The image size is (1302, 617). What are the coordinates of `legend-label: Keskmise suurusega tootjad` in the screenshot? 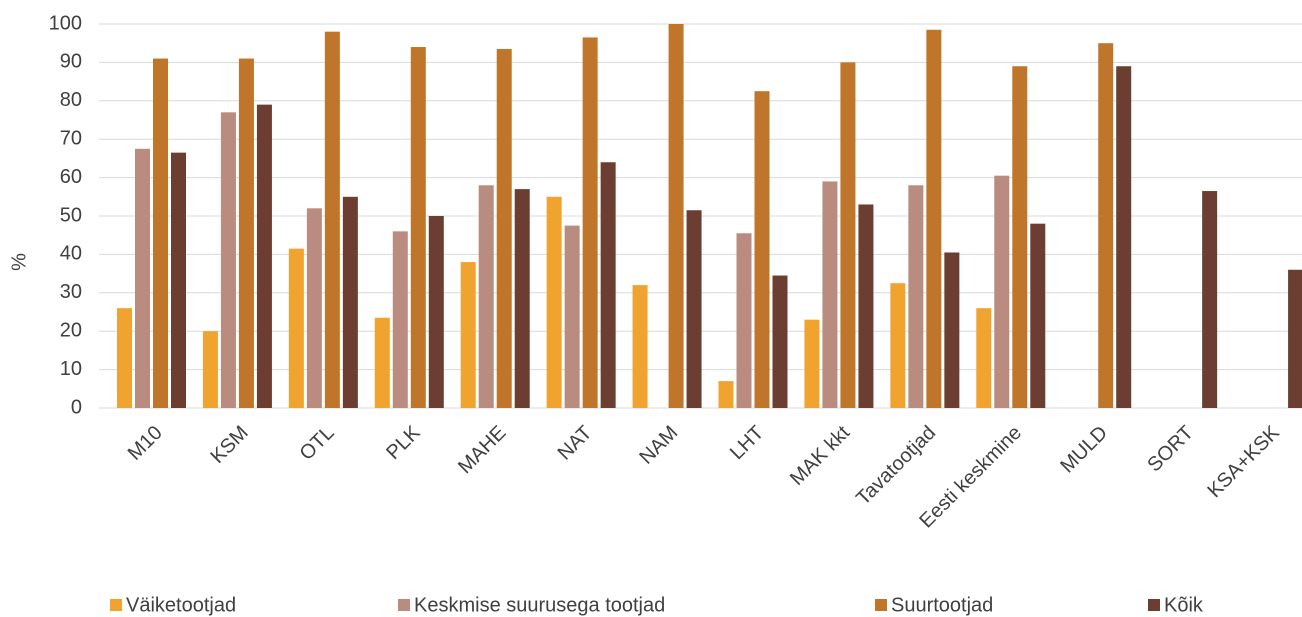 It's located at (539, 605).